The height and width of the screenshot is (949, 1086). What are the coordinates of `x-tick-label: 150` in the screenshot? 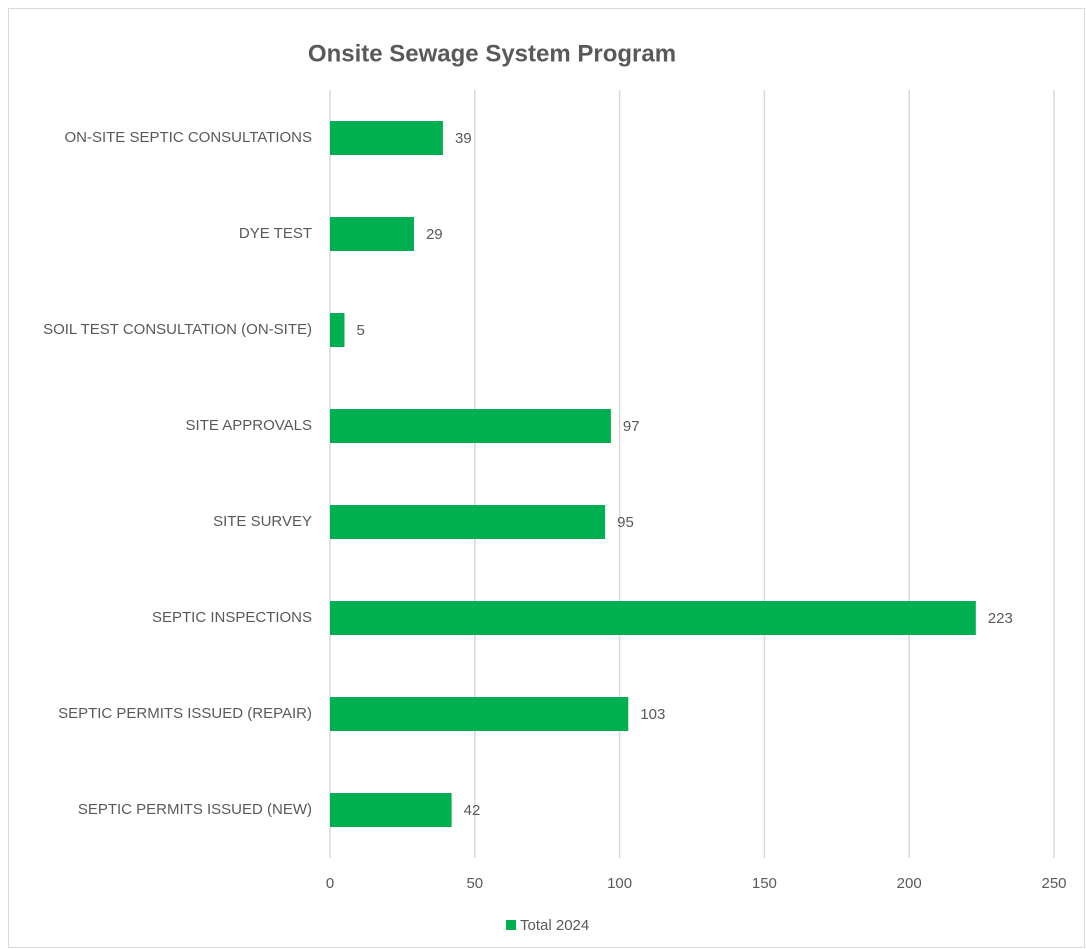 It's located at (764, 883).